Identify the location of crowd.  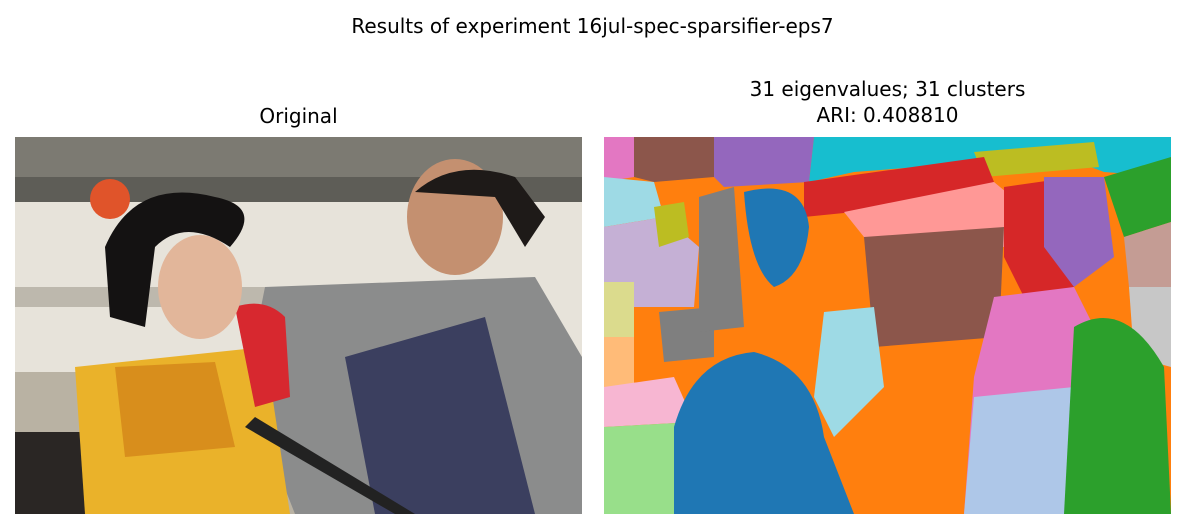
(50, 473).